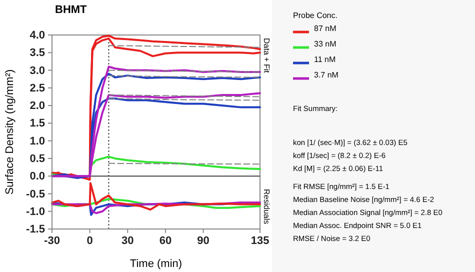 Image resolution: width=475 pixels, height=272 pixels. Describe the element at coordinates (35, 230) in the screenshot. I see `y-tick-label: -1.5` at that location.